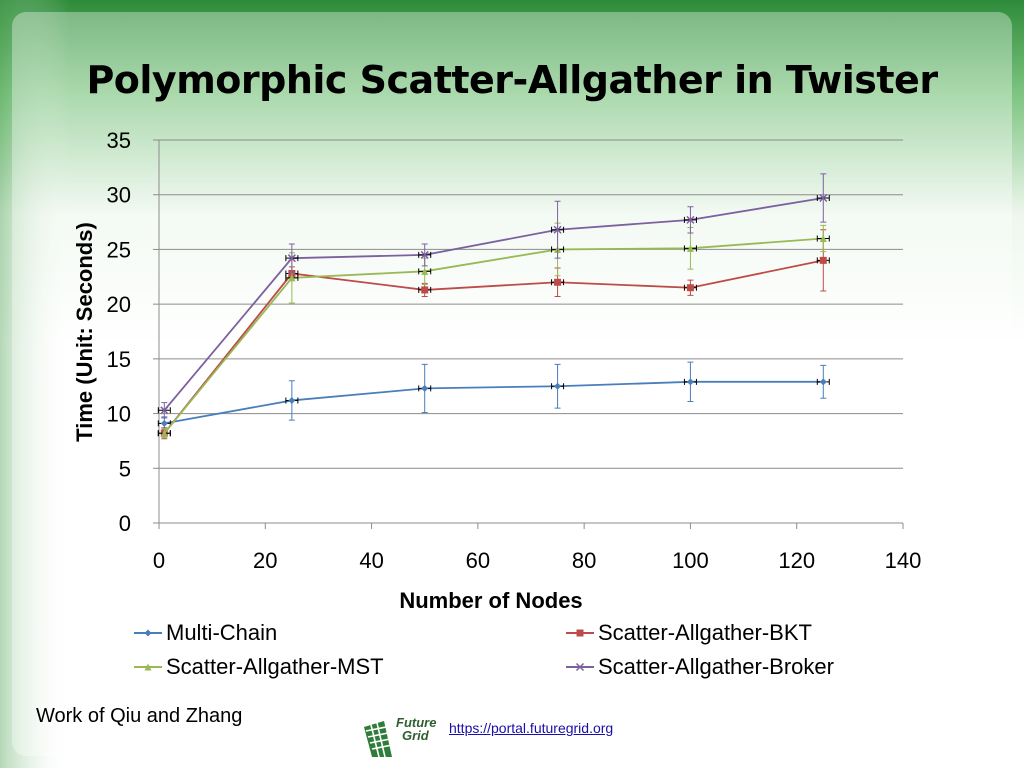 This screenshot has height=768, width=1024. I want to click on legend-marker-scatter-allgather-bkt, so click(580, 633).